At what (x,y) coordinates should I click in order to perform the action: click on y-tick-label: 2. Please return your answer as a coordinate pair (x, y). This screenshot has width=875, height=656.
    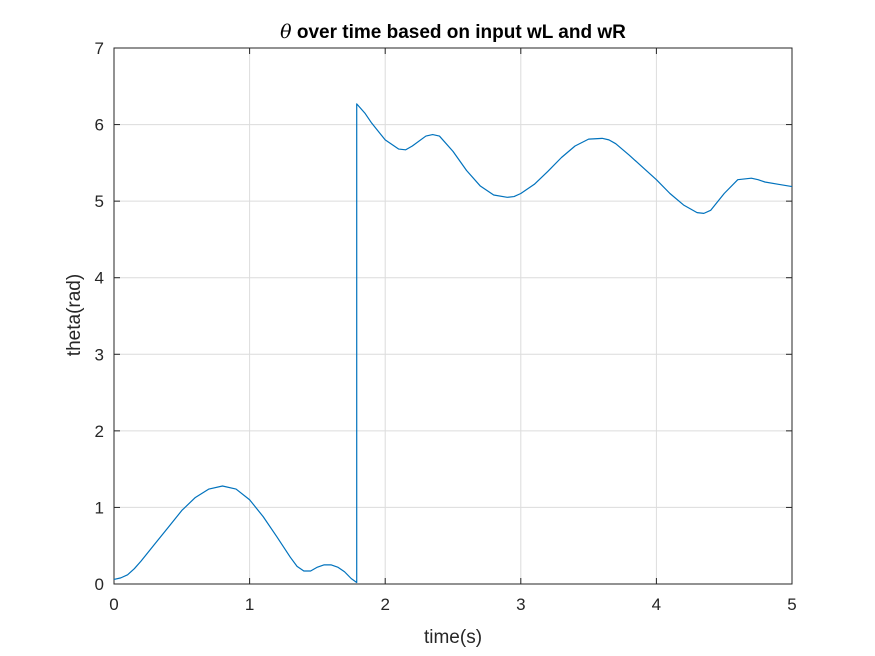
    Looking at the image, I should click on (99, 431).